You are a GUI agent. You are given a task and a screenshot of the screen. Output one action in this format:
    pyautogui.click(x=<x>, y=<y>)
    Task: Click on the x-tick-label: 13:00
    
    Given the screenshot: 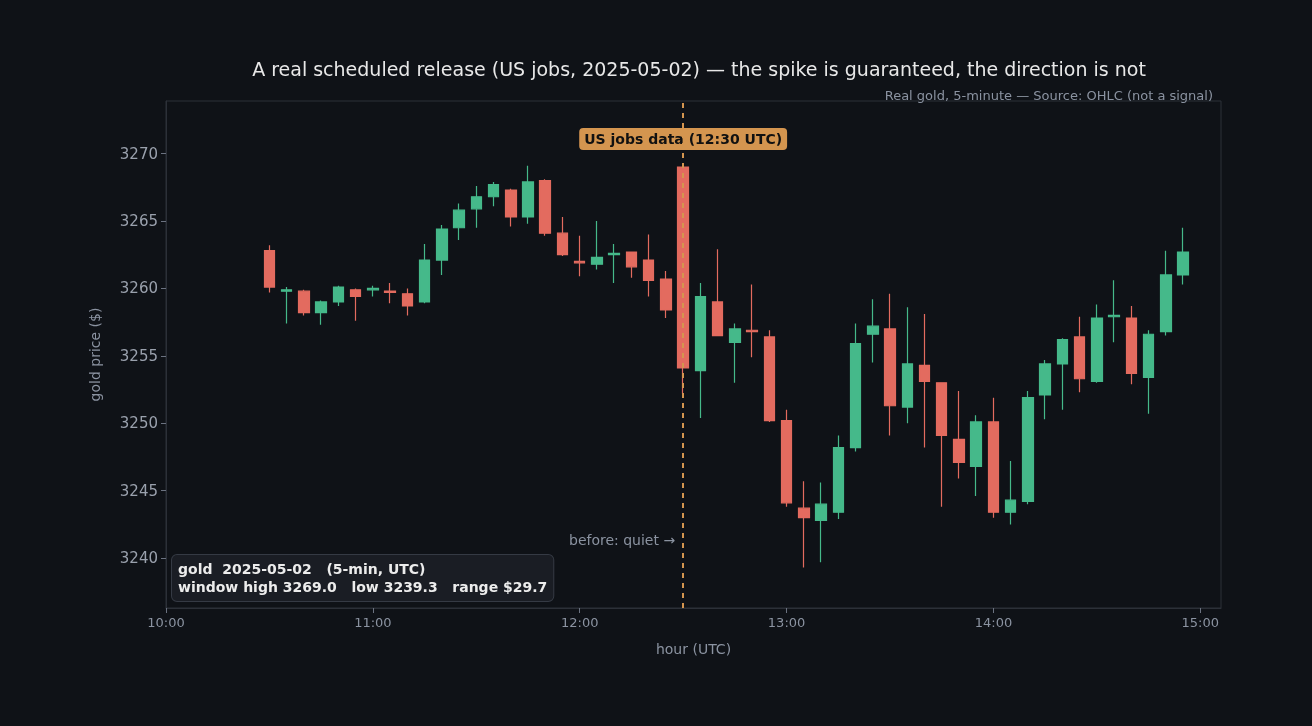 What is the action you would take?
    pyautogui.click(x=786, y=622)
    